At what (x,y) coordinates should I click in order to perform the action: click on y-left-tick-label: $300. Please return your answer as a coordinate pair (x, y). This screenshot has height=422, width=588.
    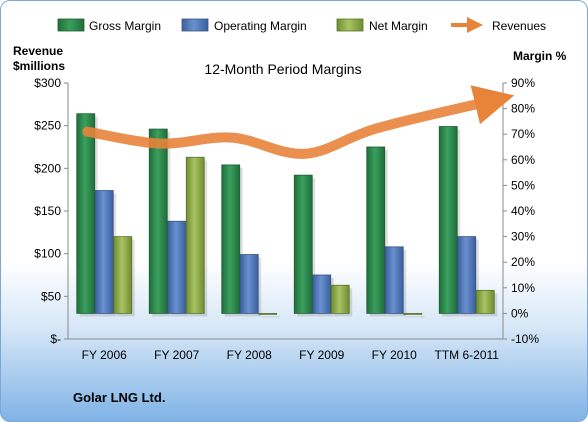
    Looking at the image, I should click on (47, 83).